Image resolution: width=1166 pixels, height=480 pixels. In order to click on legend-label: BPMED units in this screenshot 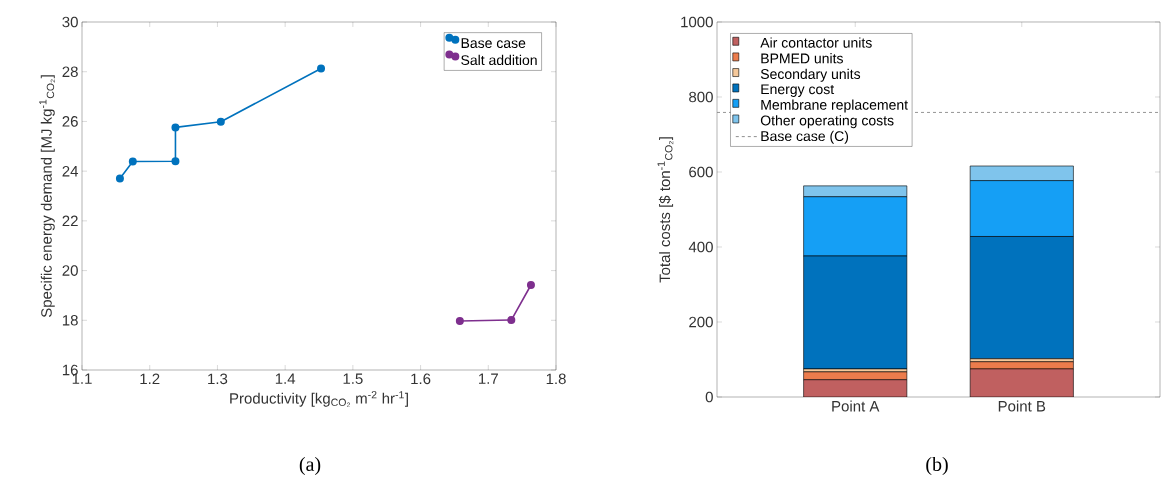, I will do `click(802, 58)`.